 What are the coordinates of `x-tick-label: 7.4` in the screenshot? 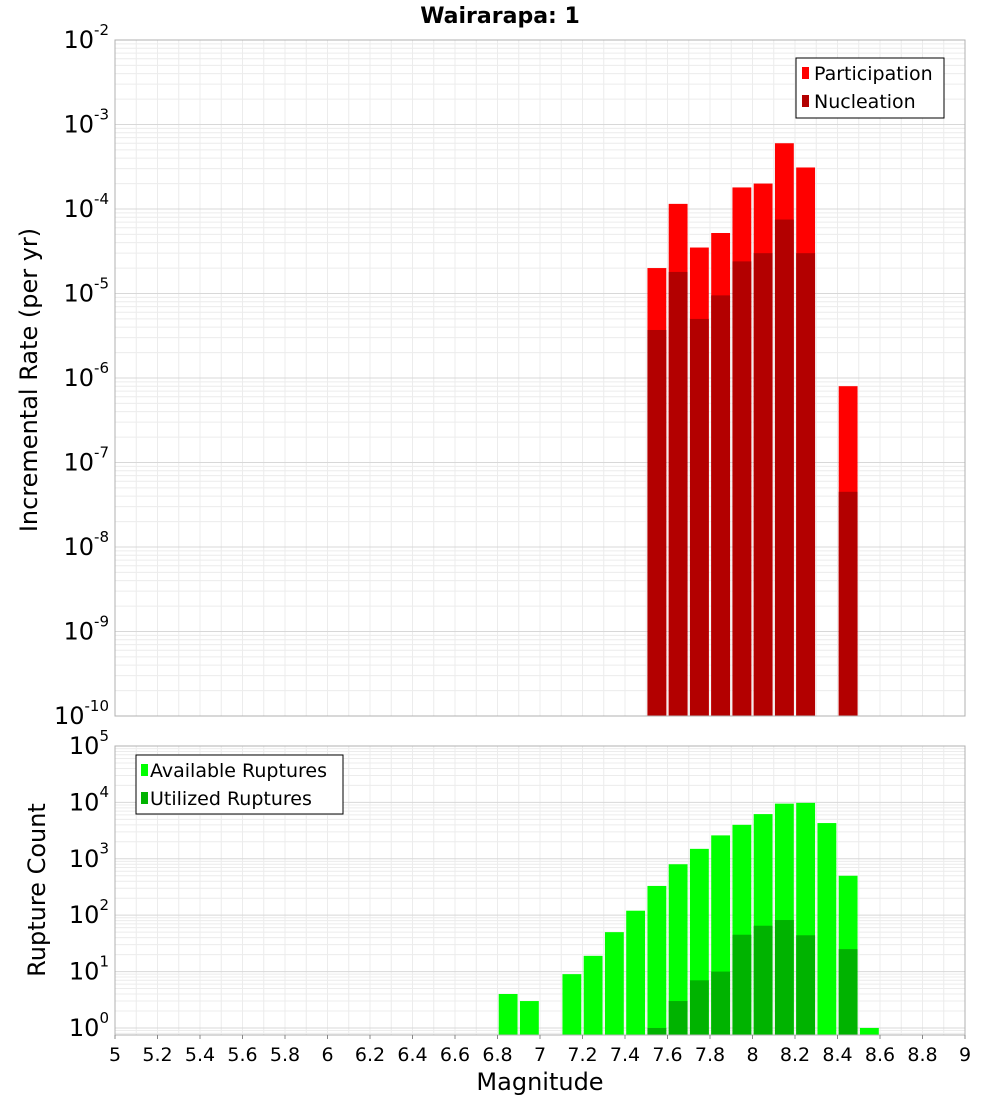 It's located at (625, 1055).